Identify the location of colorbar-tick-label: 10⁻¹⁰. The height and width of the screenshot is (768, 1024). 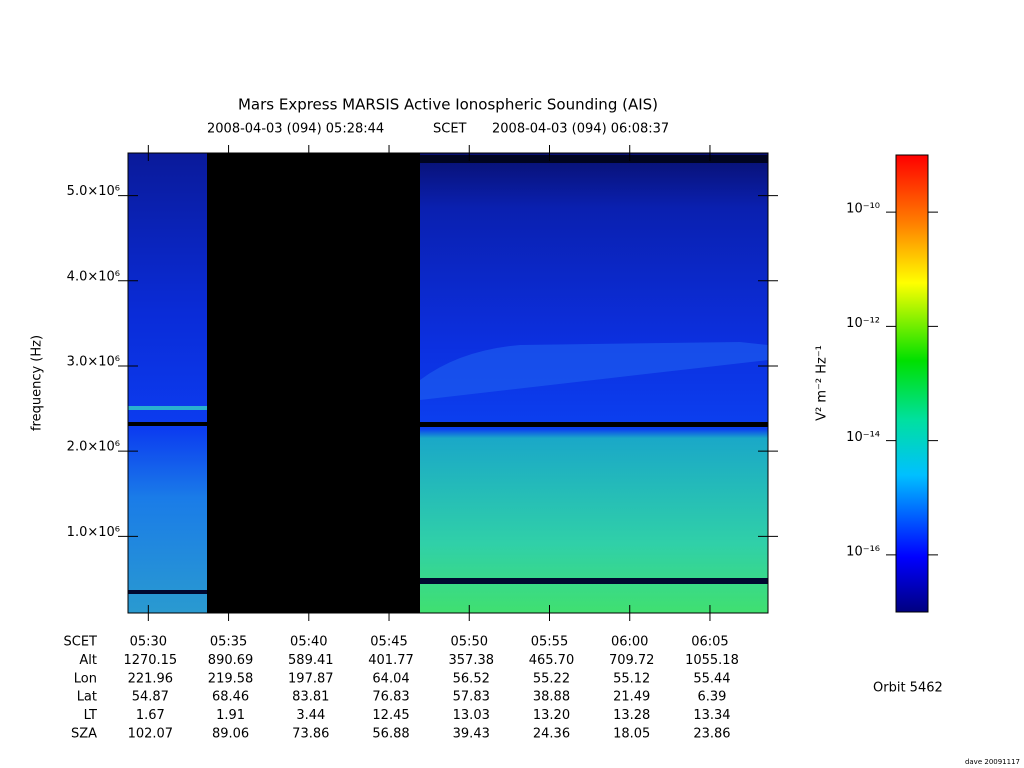
(863, 209).